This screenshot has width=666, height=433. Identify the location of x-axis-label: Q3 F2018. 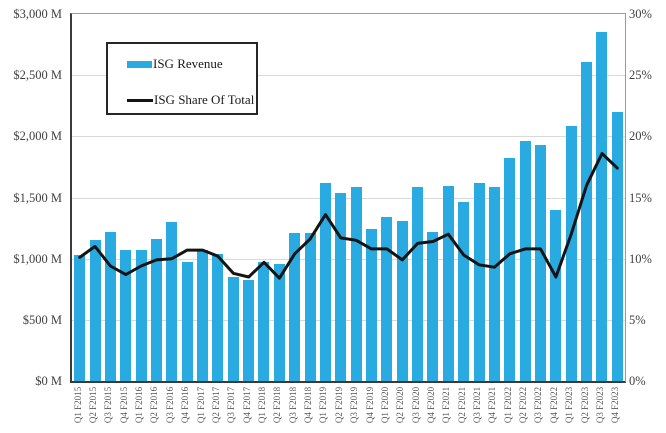
(292, 405).